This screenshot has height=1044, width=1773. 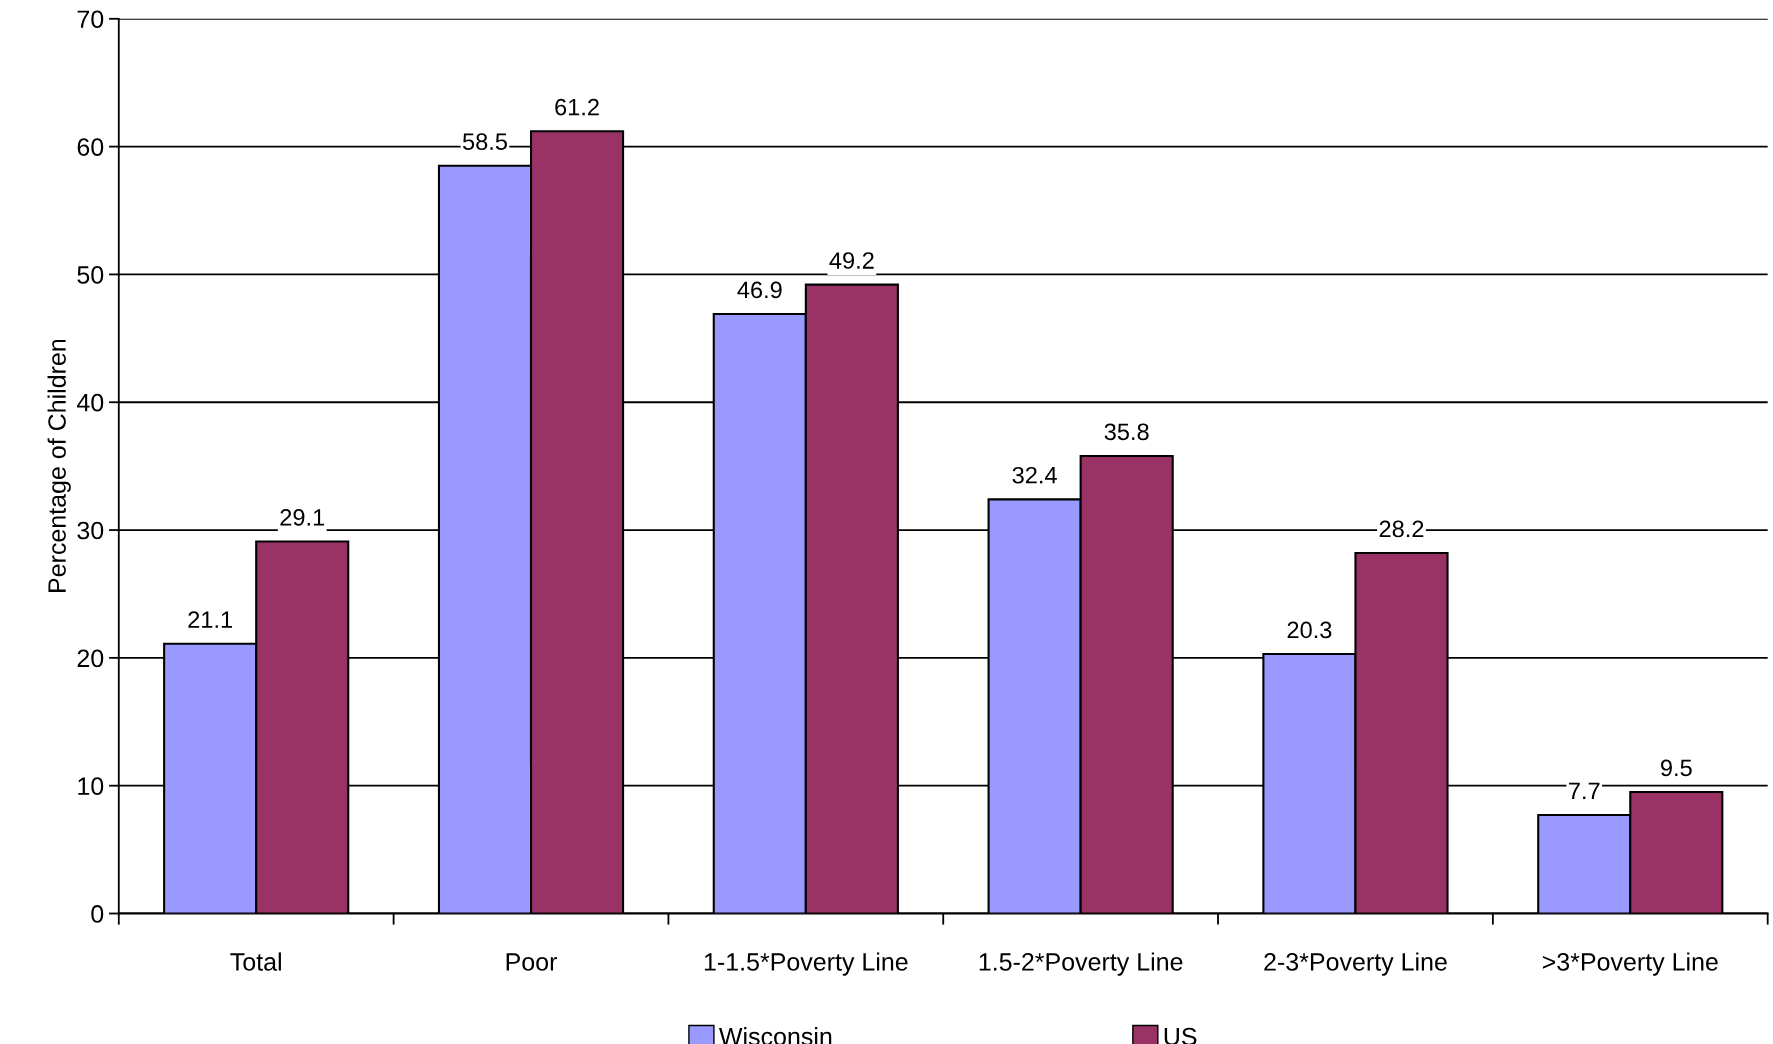 I want to click on x-tick-label: 1.5-2*Poverty Line, so click(x=1081, y=964).